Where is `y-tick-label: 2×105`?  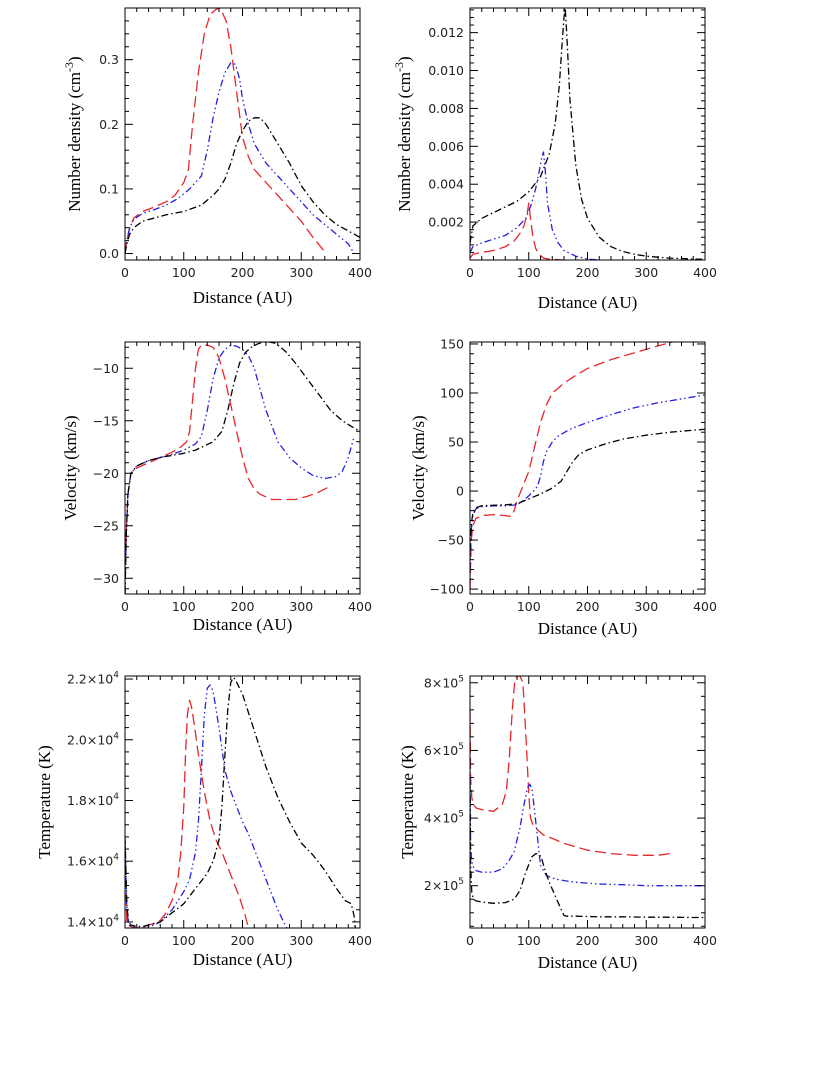 y-tick-label: 2×105 is located at coordinates (444, 885).